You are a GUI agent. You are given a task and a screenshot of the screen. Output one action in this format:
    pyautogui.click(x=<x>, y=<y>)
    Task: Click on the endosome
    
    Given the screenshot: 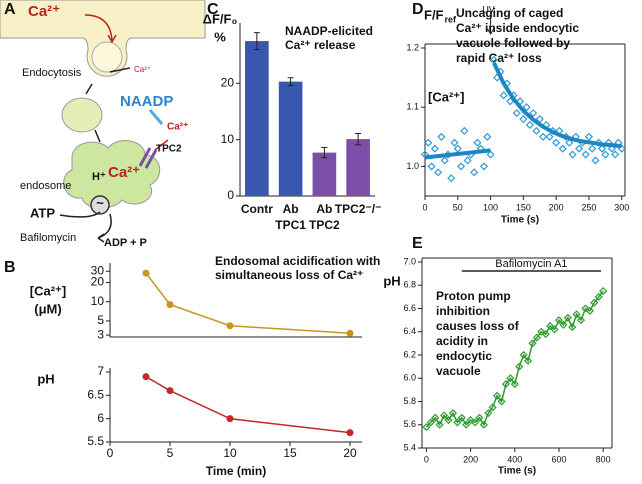 What is the action you would take?
    pyautogui.click(x=111, y=174)
    